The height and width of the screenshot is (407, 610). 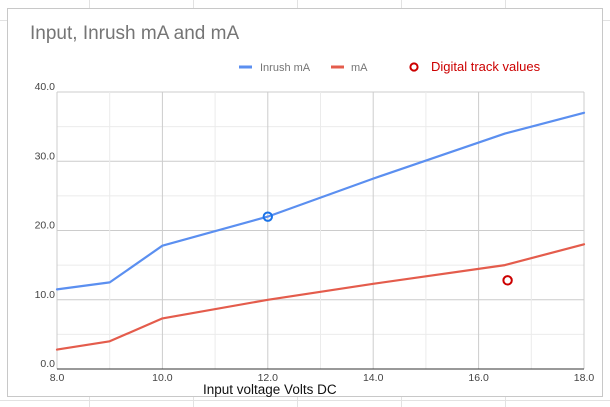 What do you see at coordinates (270, 389) in the screenshot?
I see `x-axis-label: Input voltage Volts DC` at bounding box center [270, 389].